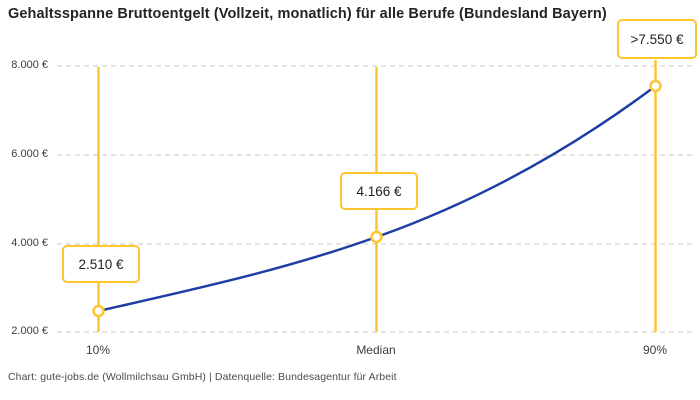  I want to click on y-tick-4000: 4.000 €, so click(29, 243).